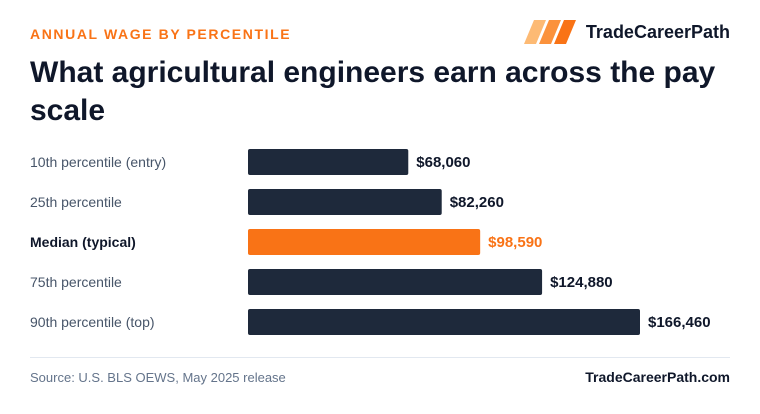  What do you see at coordinates (76, 282) in the screenshot?
I see `row-label: 75th percentile` at bounding box center [76, 282].